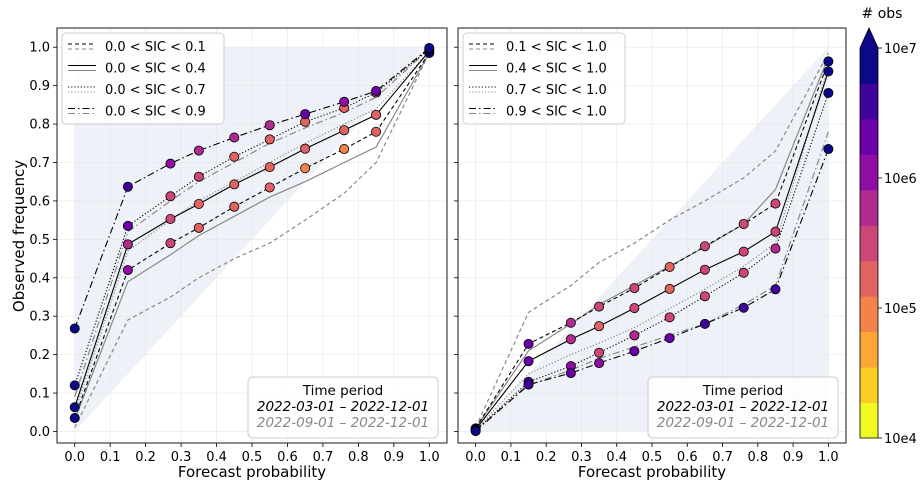 The image size is (922, 483). I want to click on x-axis-label-left: Forecast probability, so click(252, 472).